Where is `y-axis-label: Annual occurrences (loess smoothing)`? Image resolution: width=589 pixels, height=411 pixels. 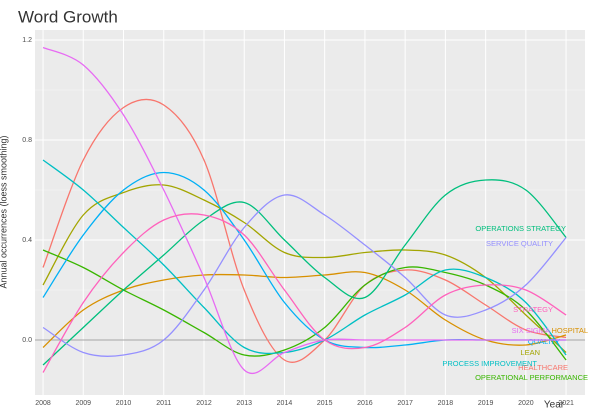
y-axis-label: Annual occurrences (loess smoothing) is located at coordinates (4, 211).